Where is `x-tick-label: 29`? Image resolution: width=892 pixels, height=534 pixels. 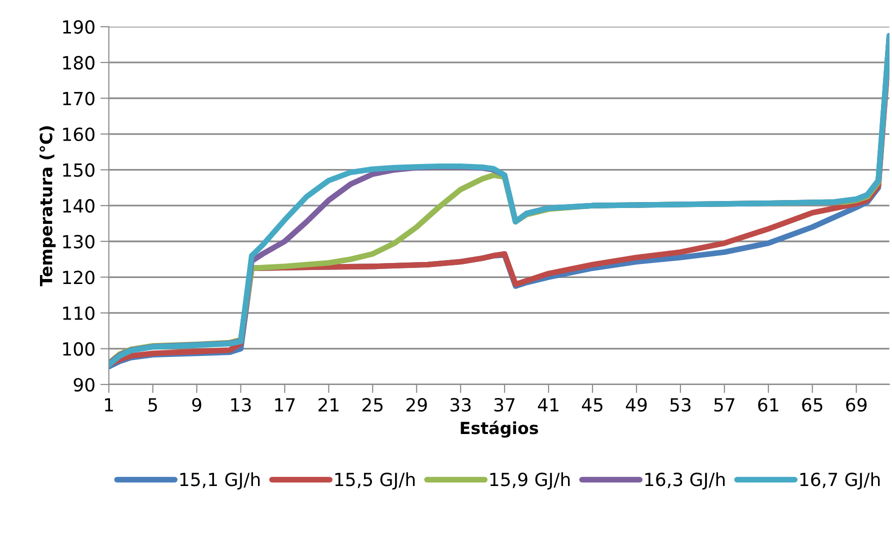 x-tick-label: 29 is located at coordinates (416, 405).